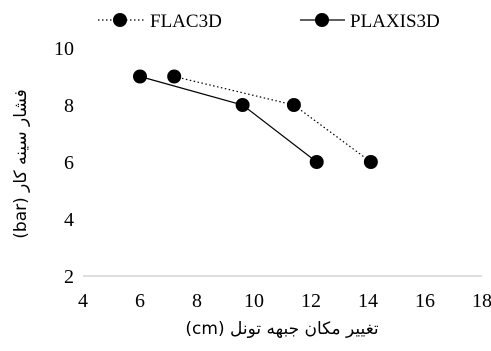  I want to click on x-tick-label: 6, so click(140, 301).